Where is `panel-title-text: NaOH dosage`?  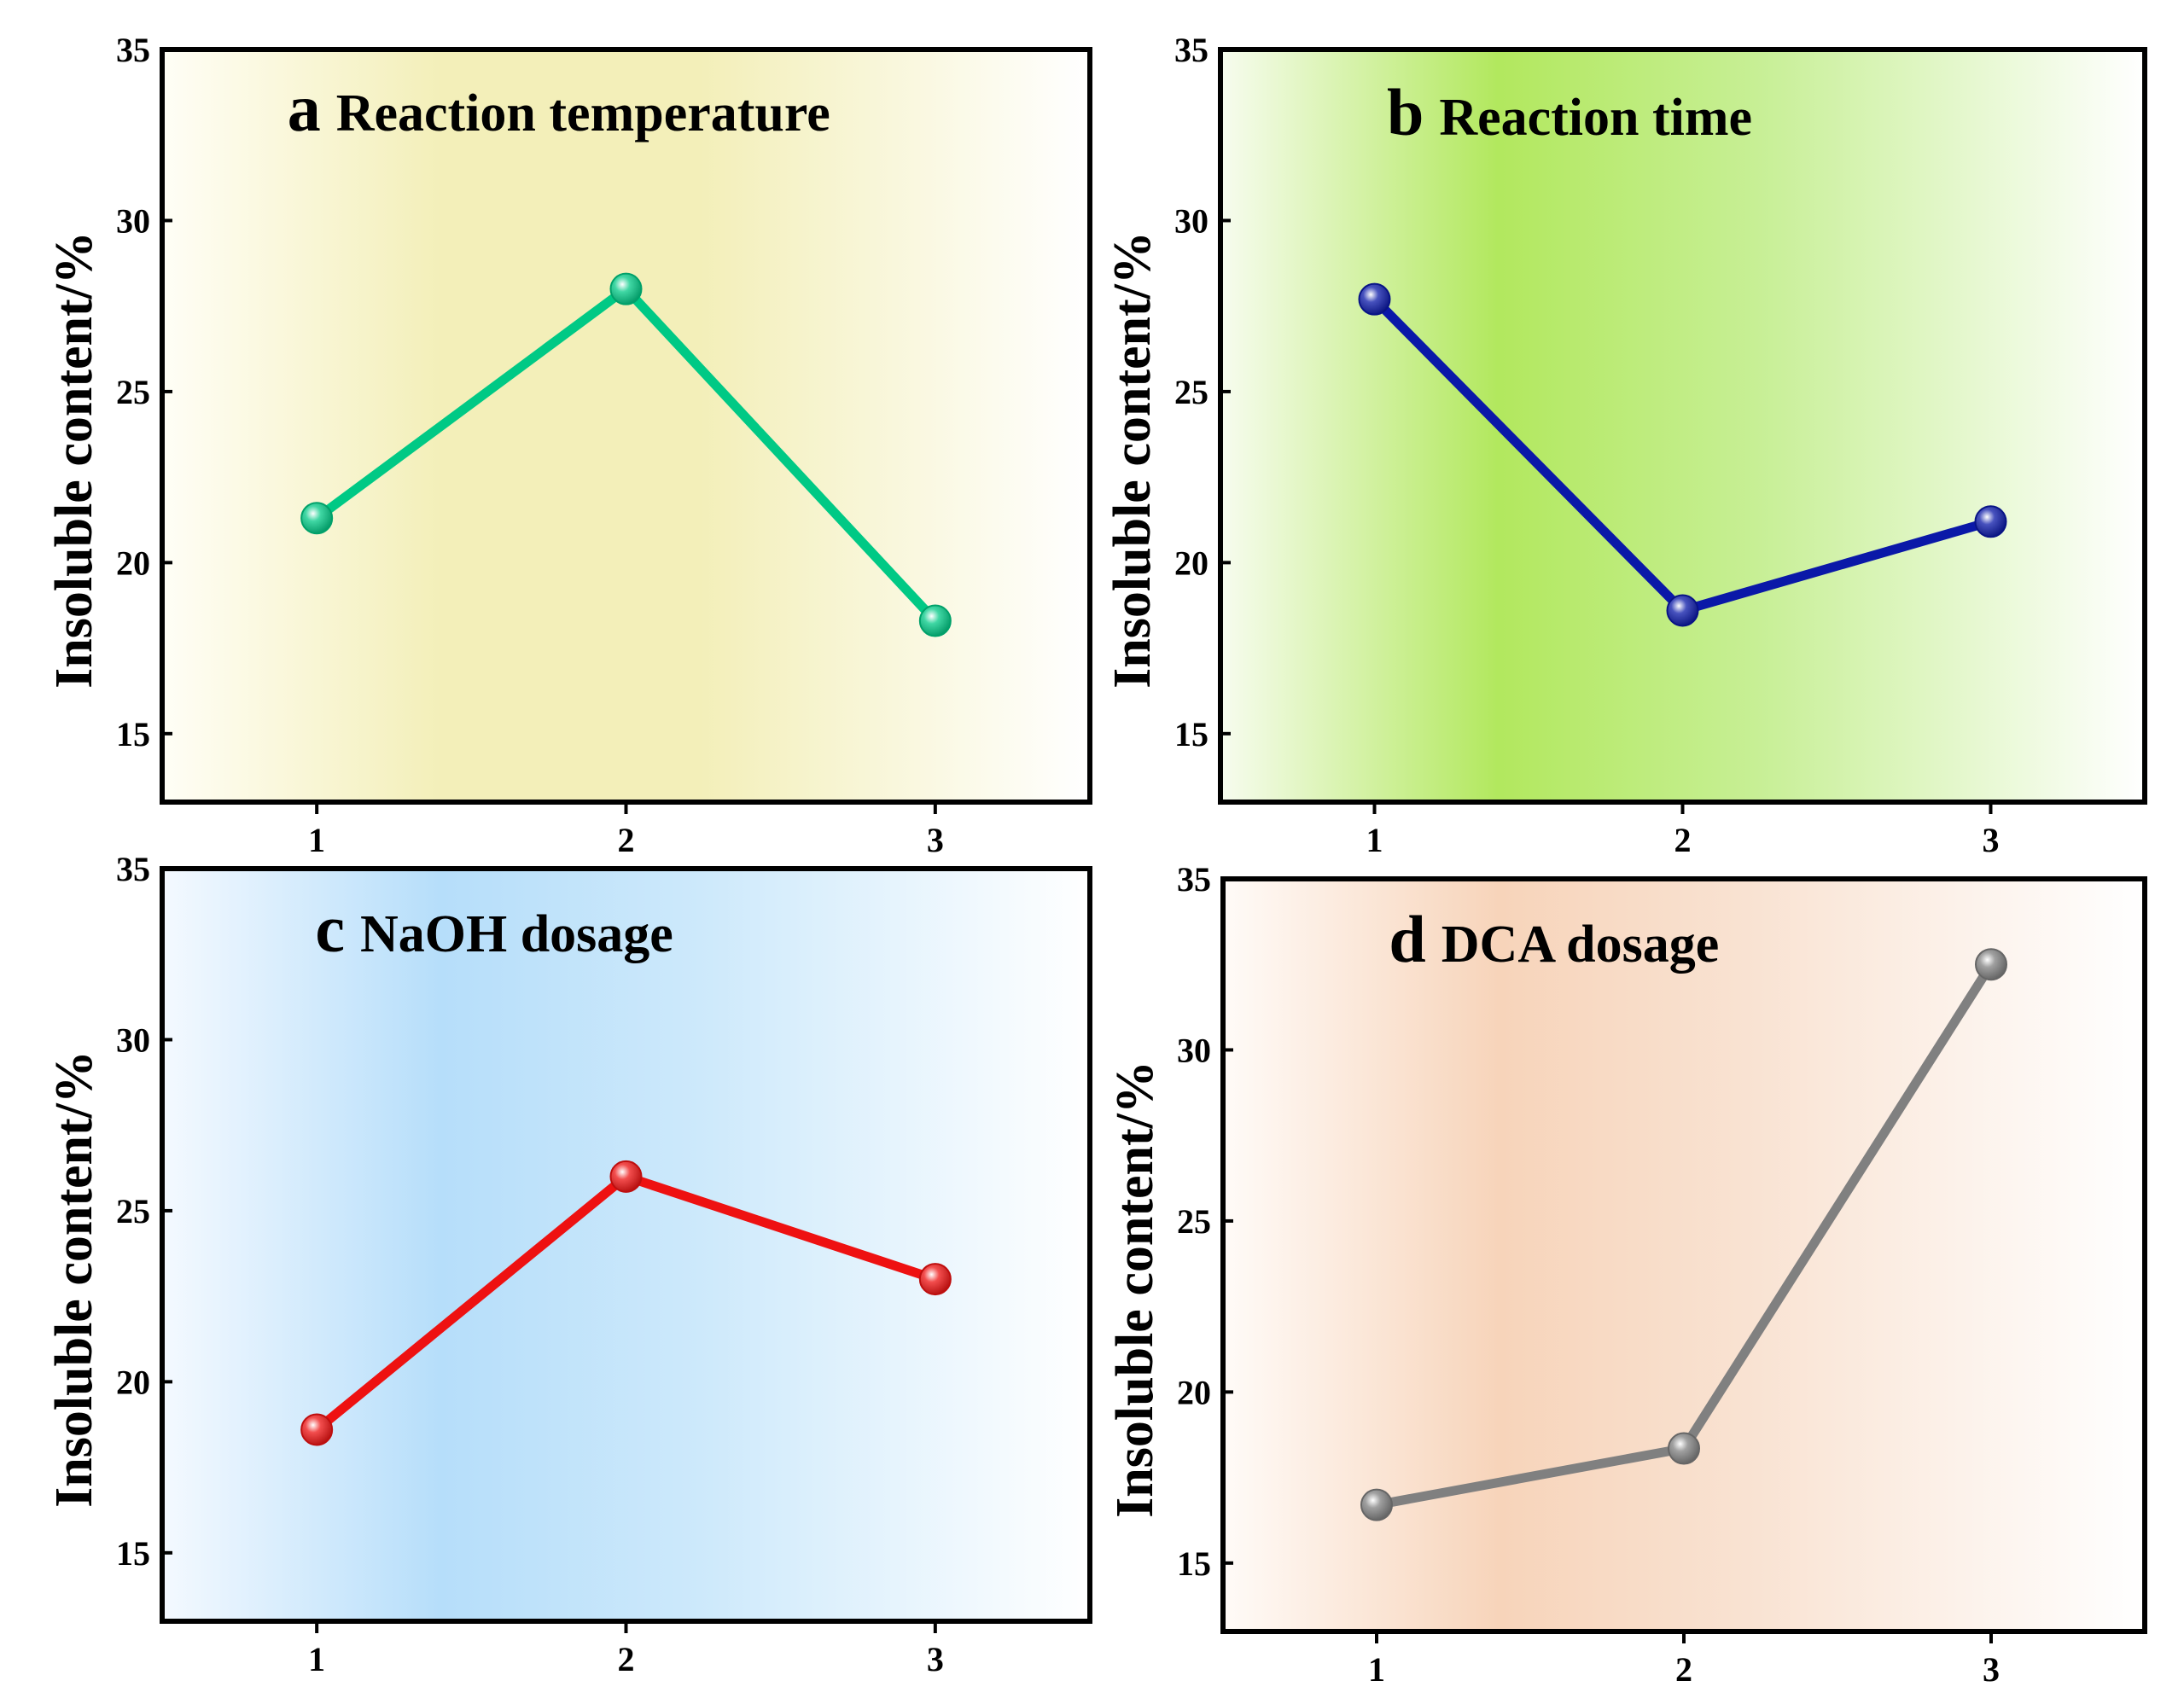 panel-title-text: NaOH dosage is located at coordinates (516, 934).